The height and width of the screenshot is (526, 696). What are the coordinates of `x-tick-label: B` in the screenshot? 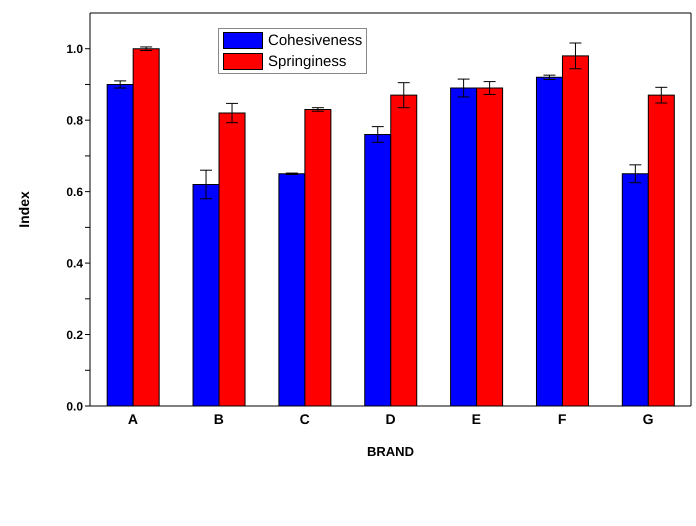 It's located at (219, 418).